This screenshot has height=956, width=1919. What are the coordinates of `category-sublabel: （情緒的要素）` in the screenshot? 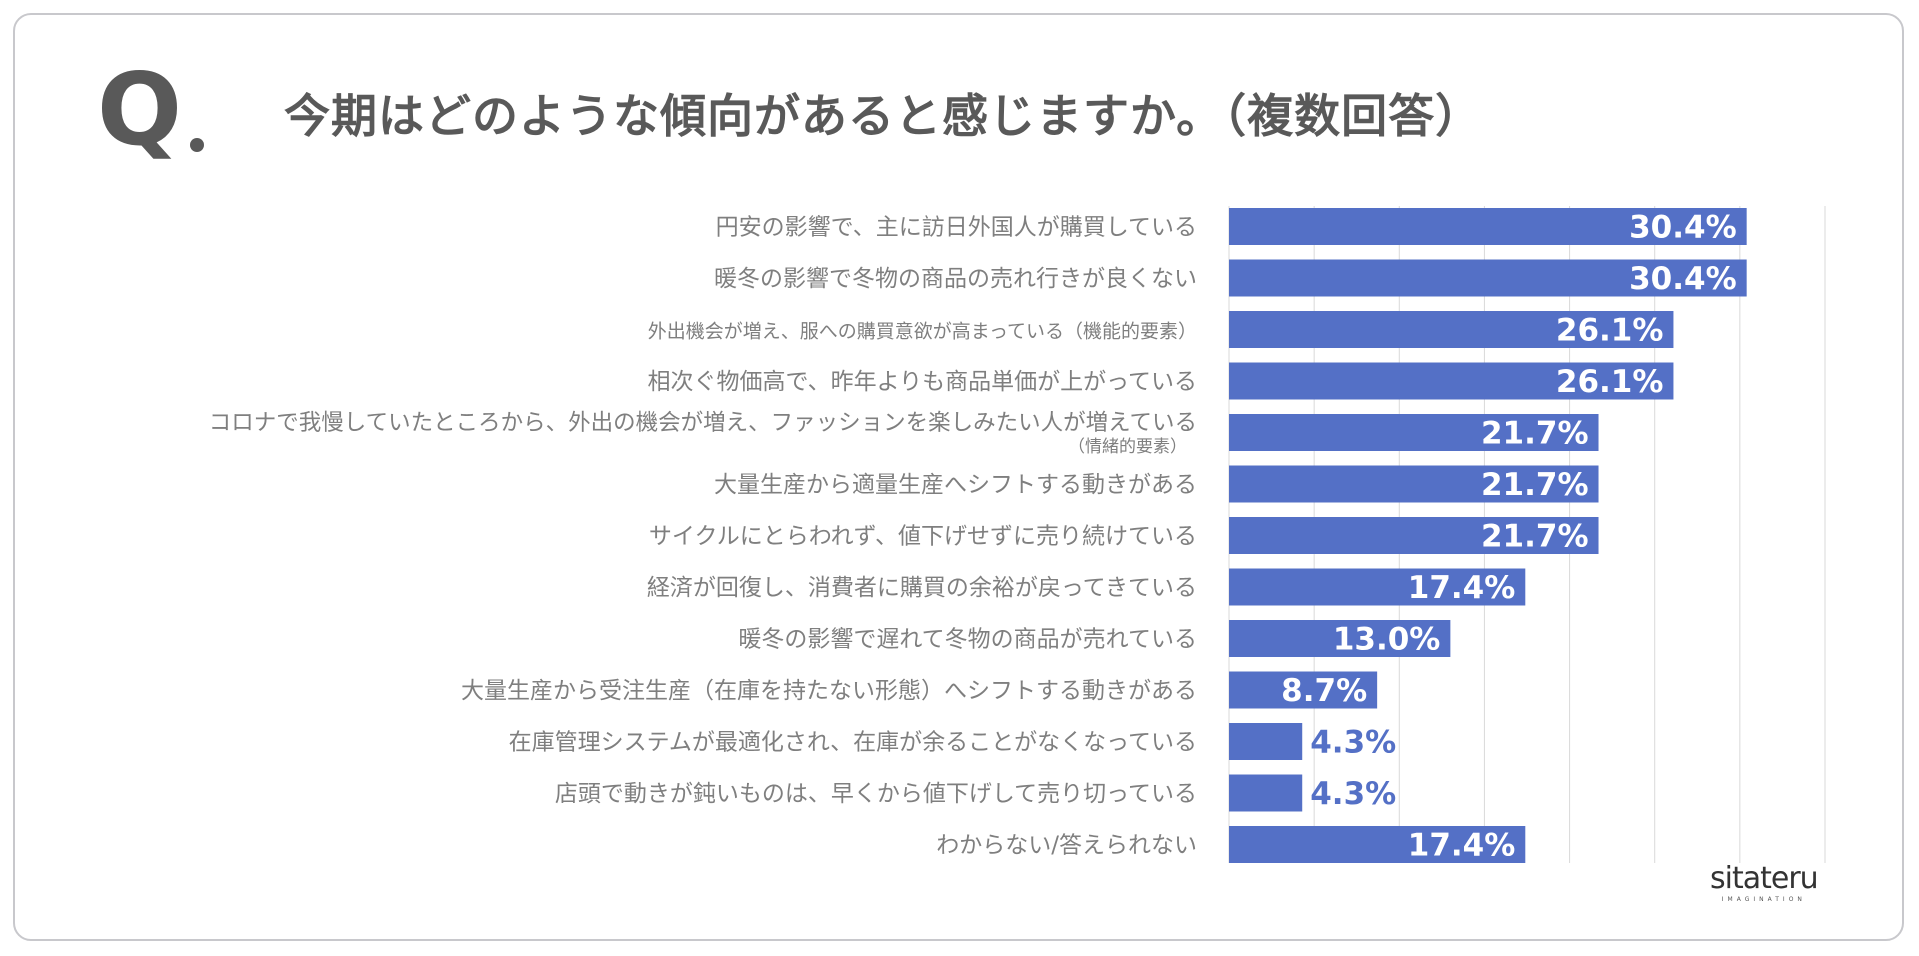 It's located at (1127, 447).